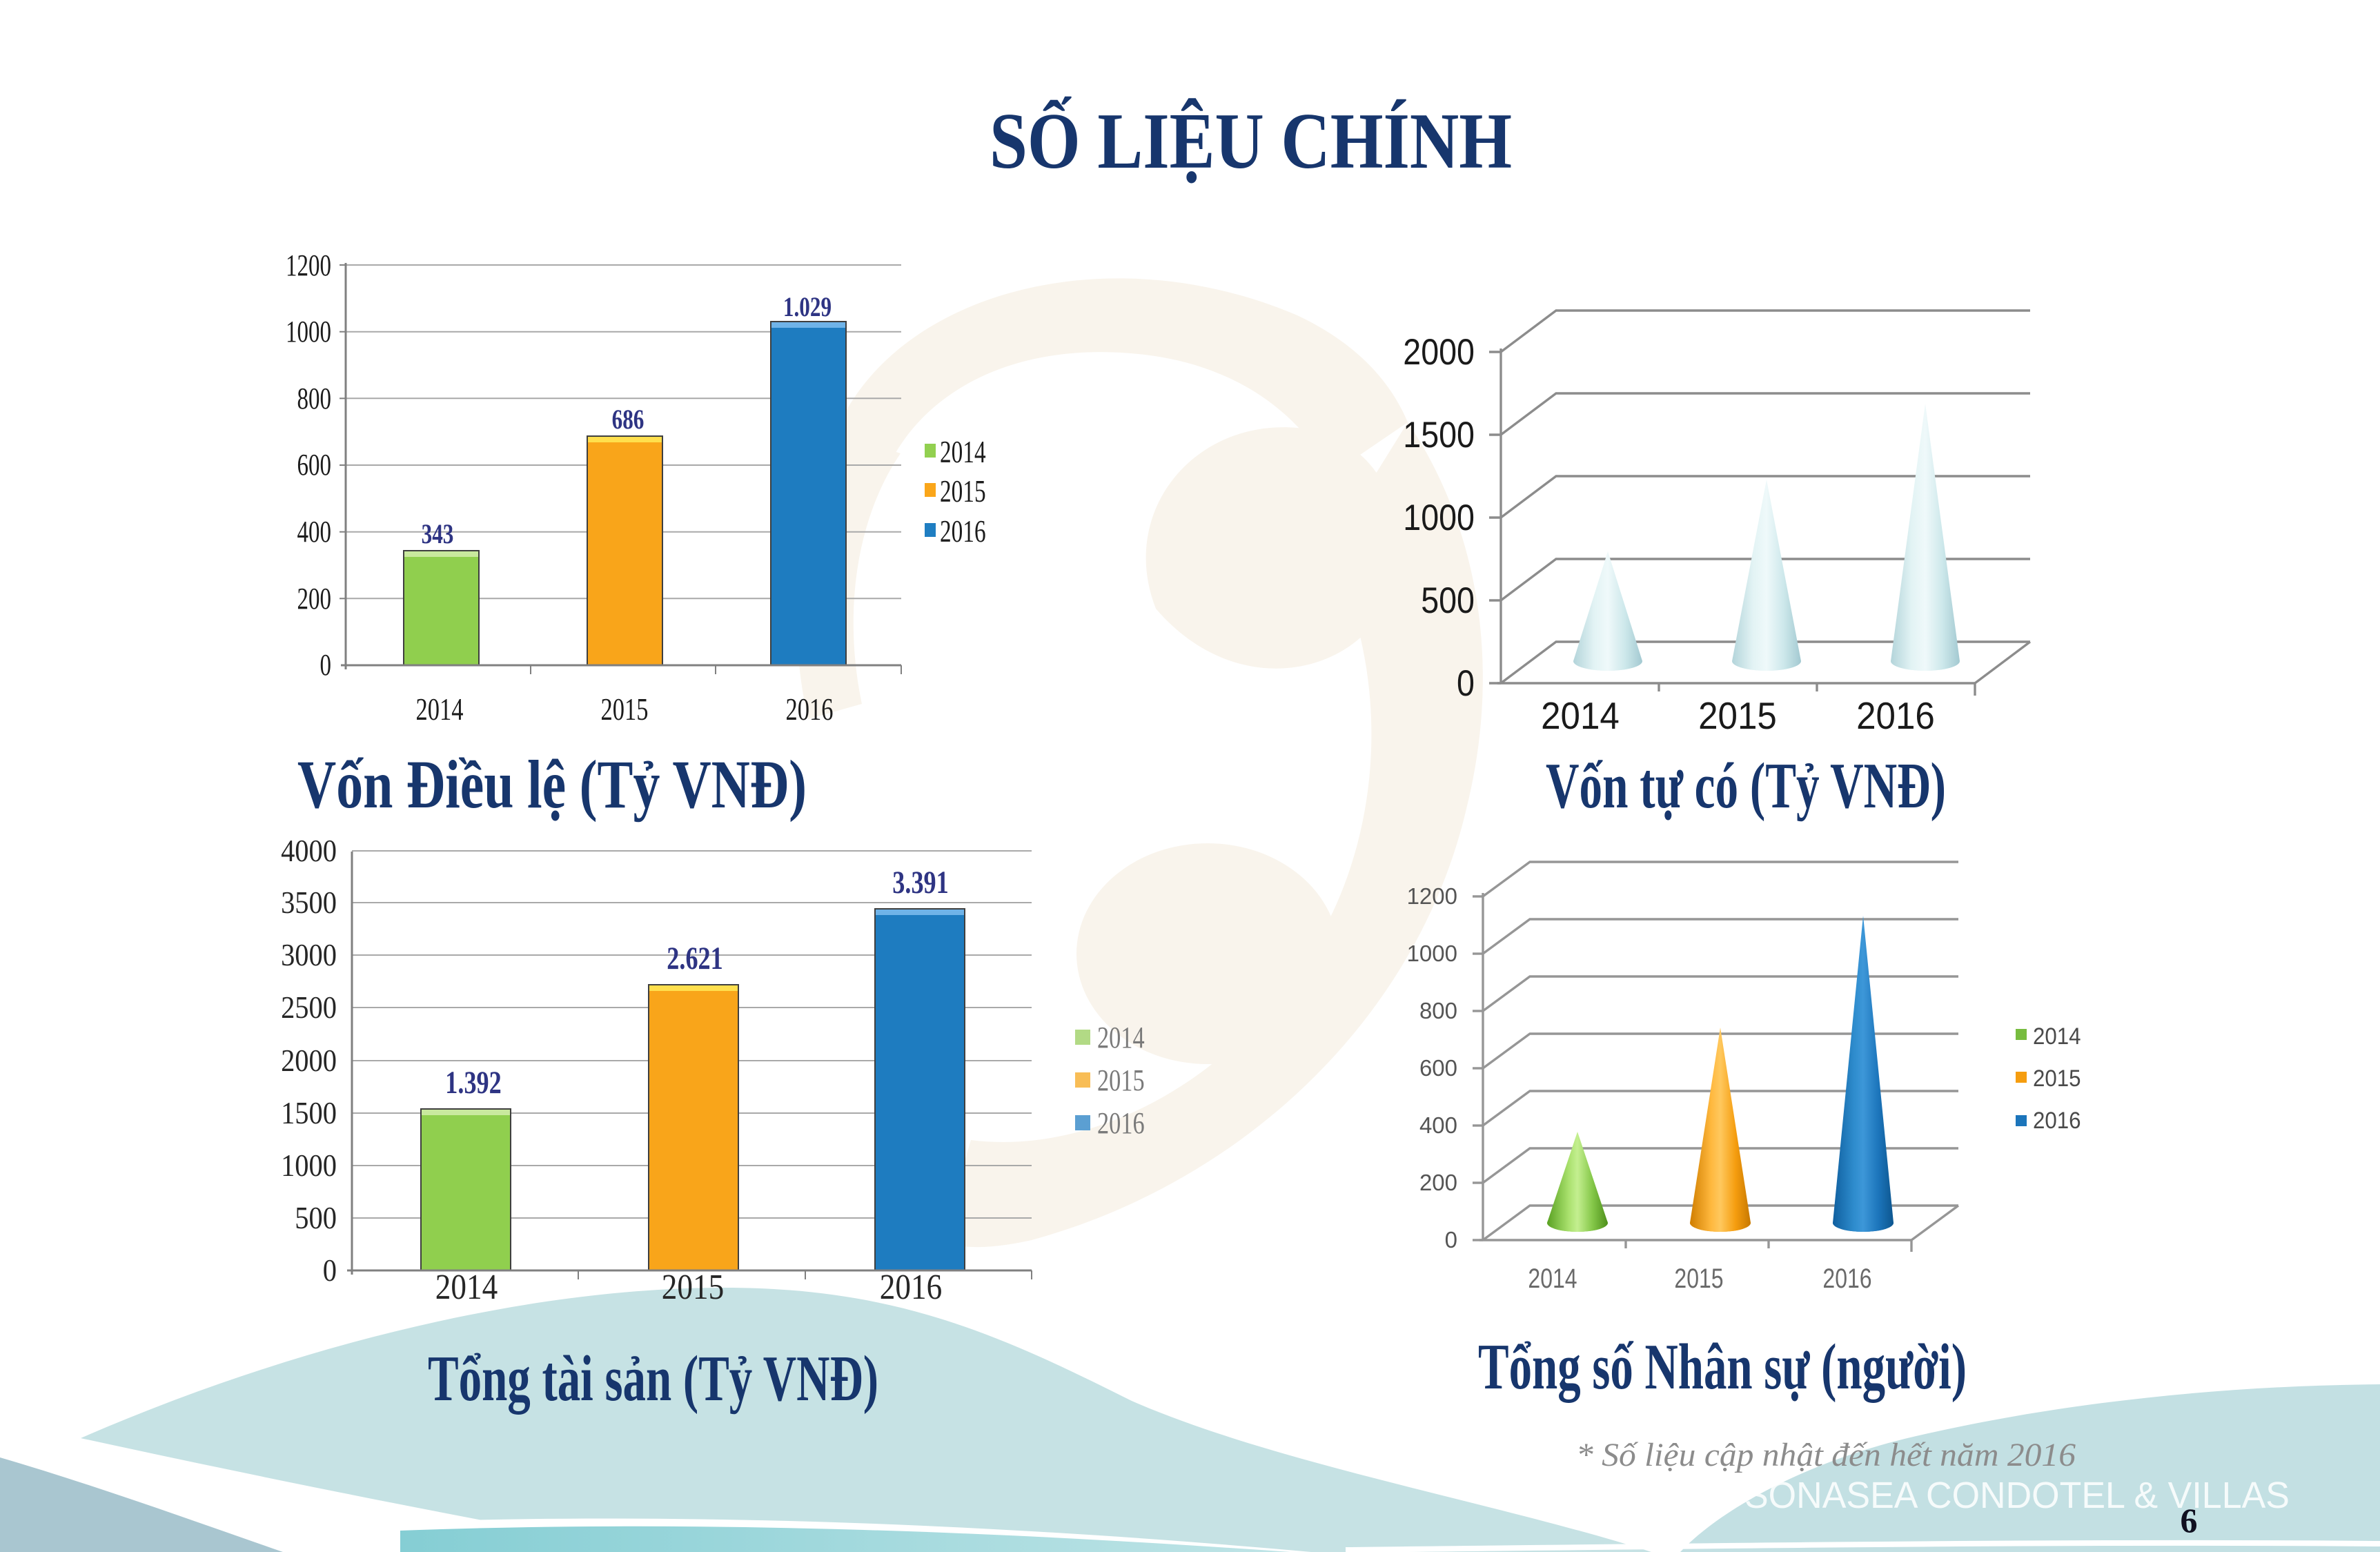  I want to click on svg-text: 1.392, so click(473, 1083).